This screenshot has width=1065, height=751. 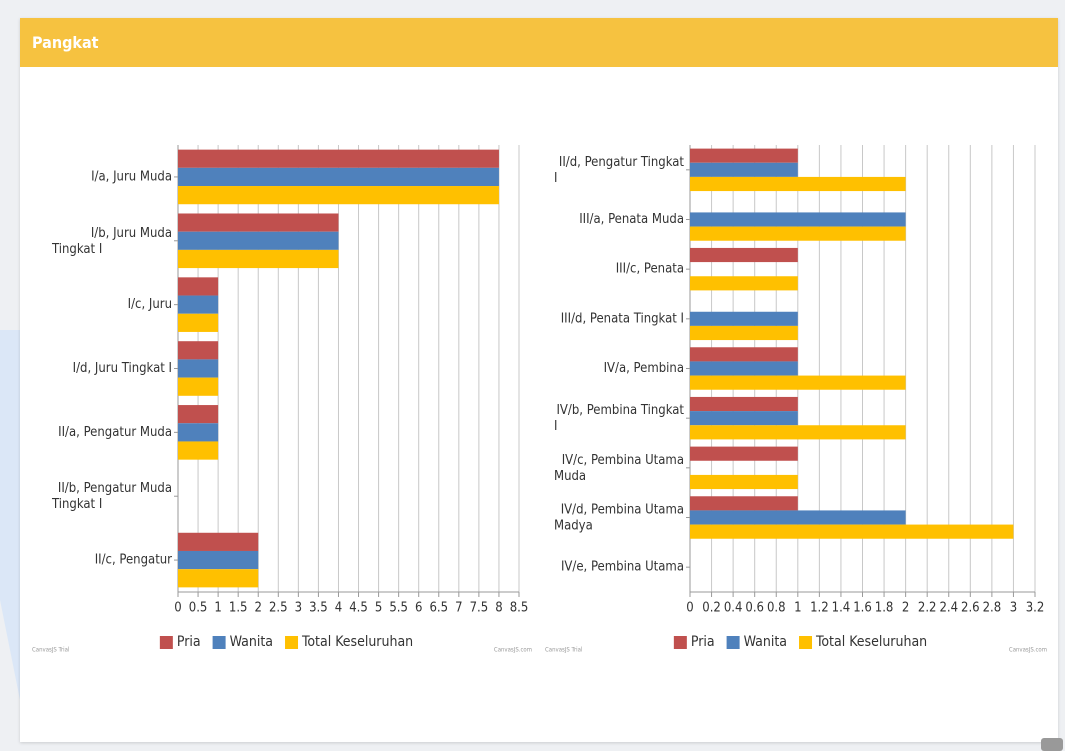 I want to click on decor, so click(x=10, y=515).